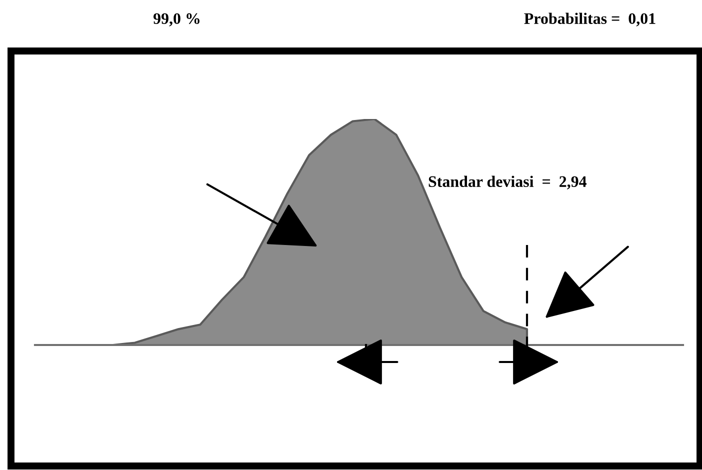 The height and width of the screenshot is (470, 702). Describe the element at coordinates (590, 19) in the screenshot. I see `text: Probabilitas = 0,01` at that location.